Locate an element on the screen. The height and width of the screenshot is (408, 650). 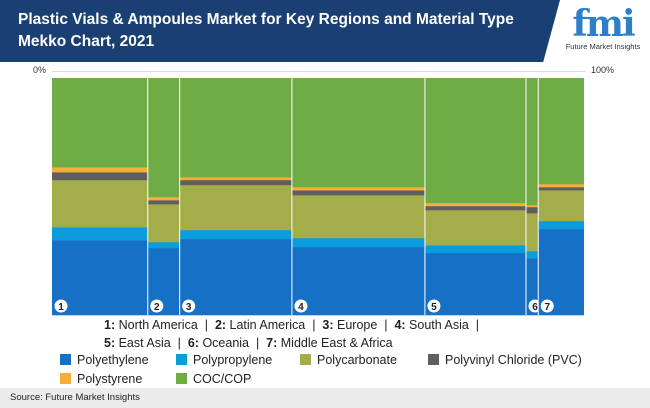
source-note: Source: Future Market Insights is located at coordinates (325, 398).